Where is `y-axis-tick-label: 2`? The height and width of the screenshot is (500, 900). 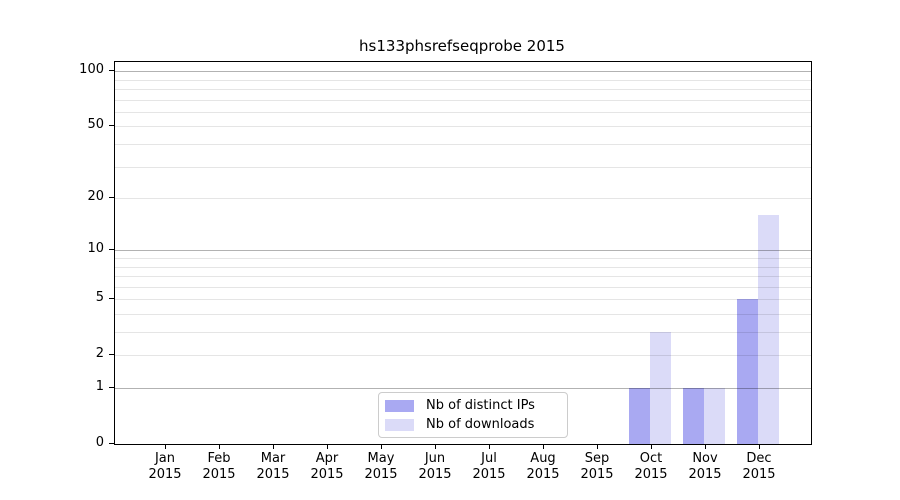
y-axis-tick-label: 2 is located at coordinates (99, 354).